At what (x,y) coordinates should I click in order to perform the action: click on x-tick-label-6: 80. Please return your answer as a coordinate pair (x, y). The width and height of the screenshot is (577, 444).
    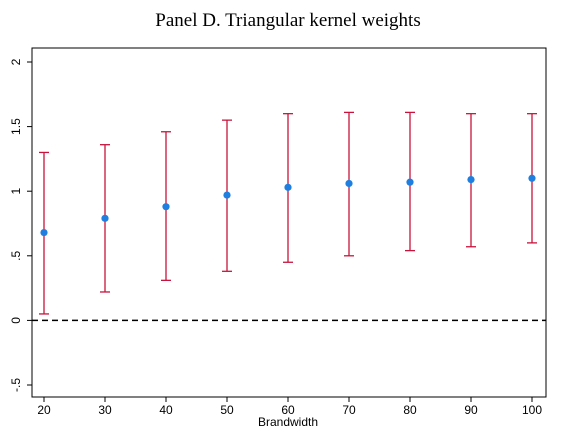
    Looking at the image, I should click on (410, 410).